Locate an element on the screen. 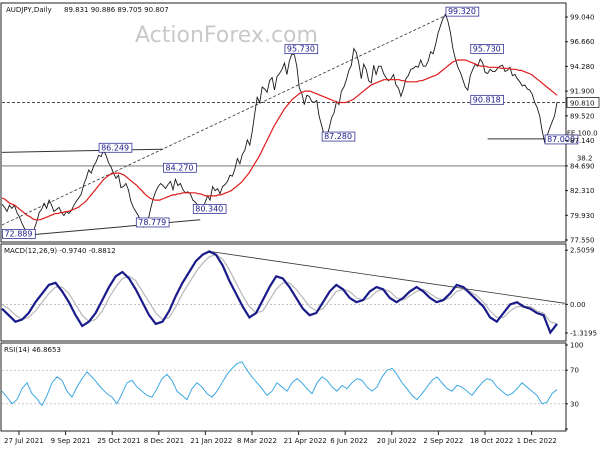 The image size is (600, 450). annotation-label: 86.249 is located at coordinates (115, 147).